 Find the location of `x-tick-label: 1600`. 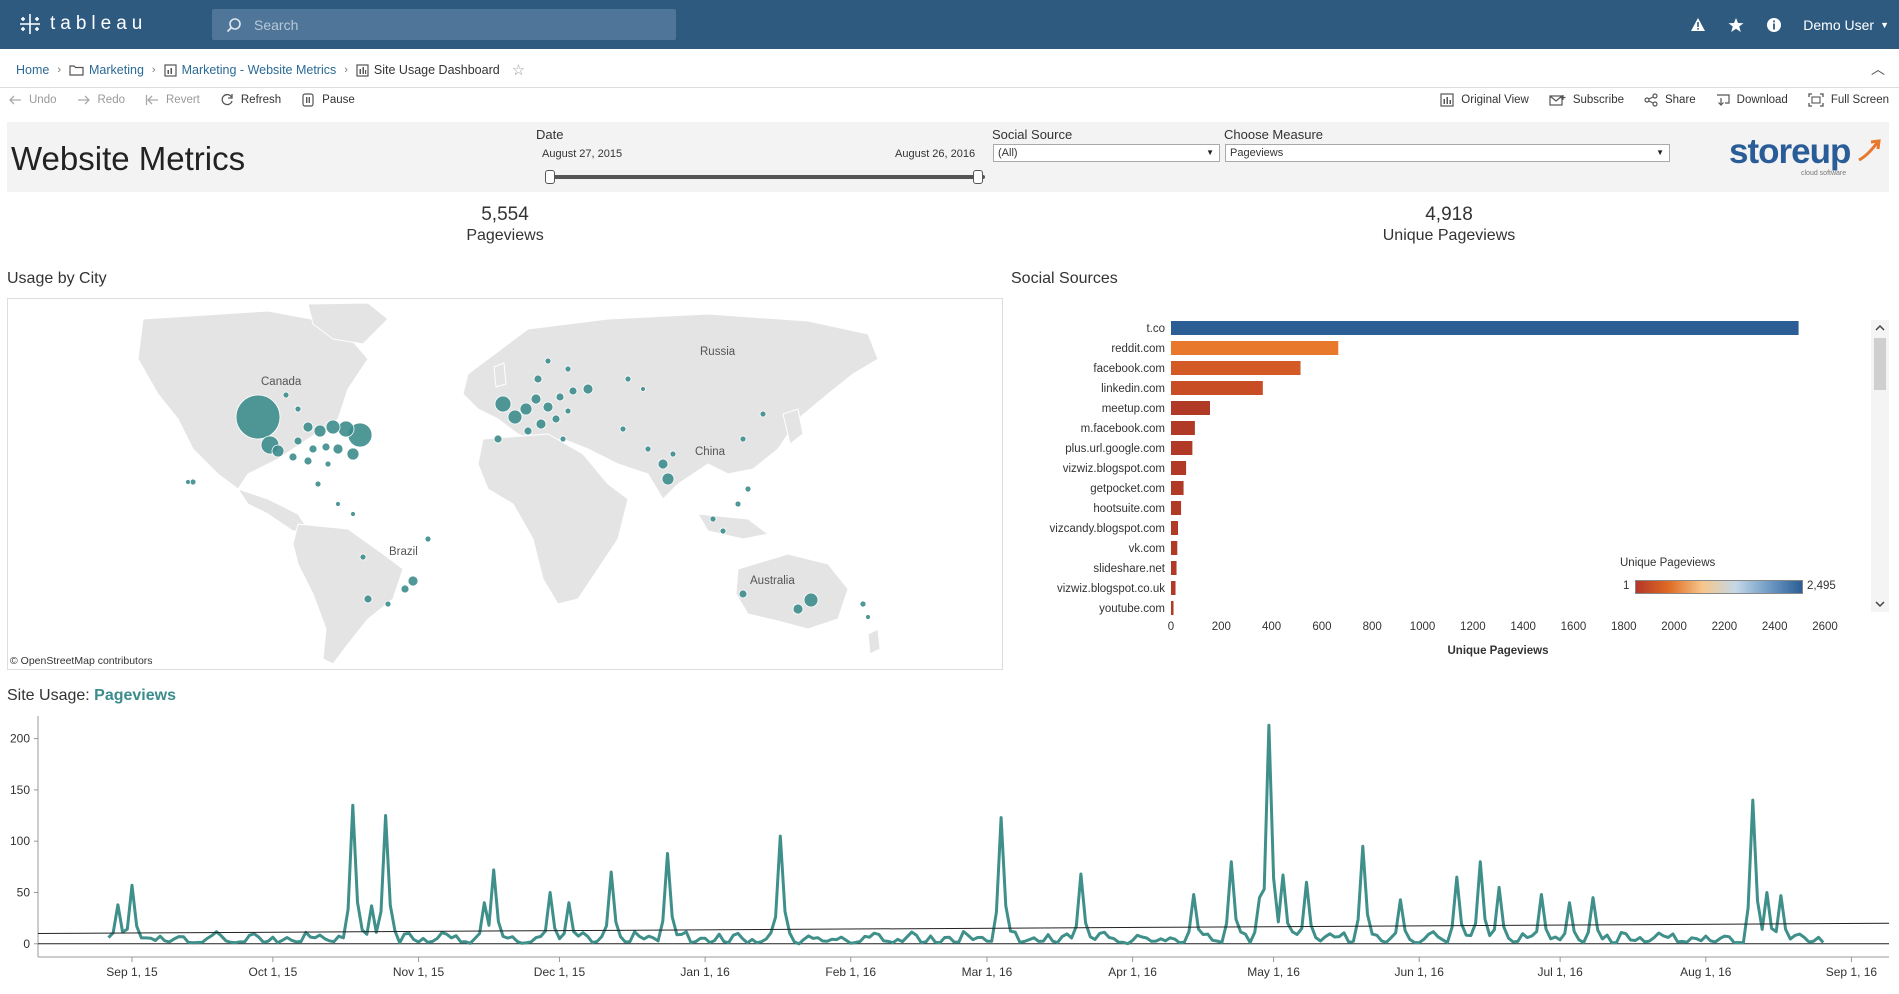

x-tick-label: 1600 is located at coordinates (1574, 627).